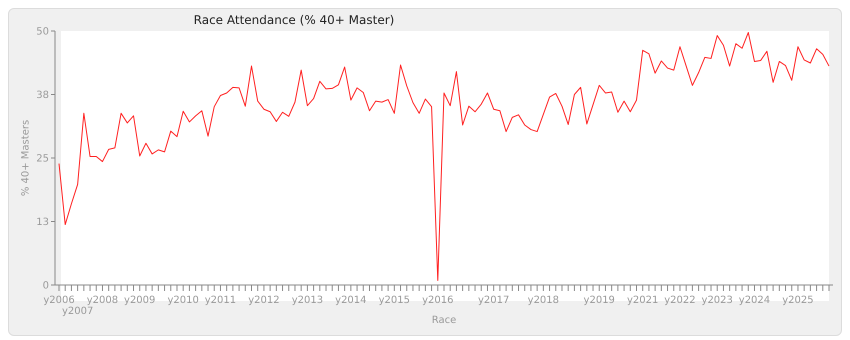  I want to click on x-tick-label: y2015, so click(394, 300).